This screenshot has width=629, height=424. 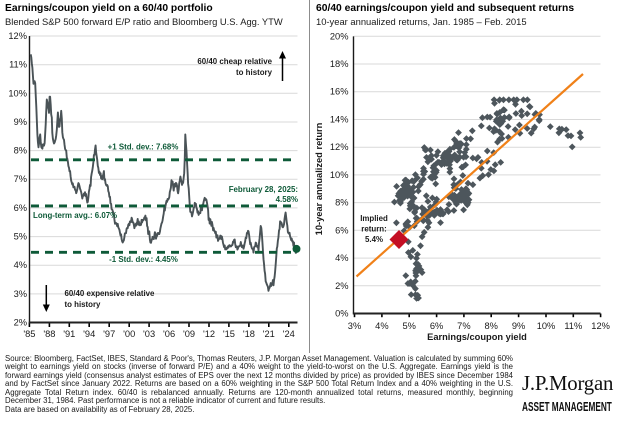 I want to click on svg-text: Earnings/coupon yield, so click(x=477, y=337).